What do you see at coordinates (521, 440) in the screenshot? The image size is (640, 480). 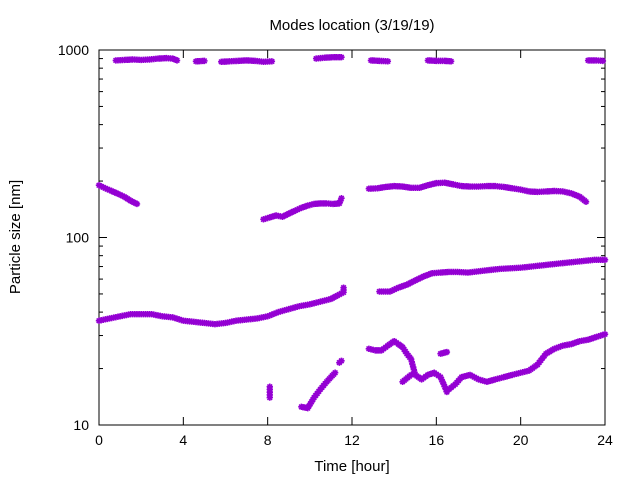 I see `x-tick-label: 20` at bounding box center [521, 440].